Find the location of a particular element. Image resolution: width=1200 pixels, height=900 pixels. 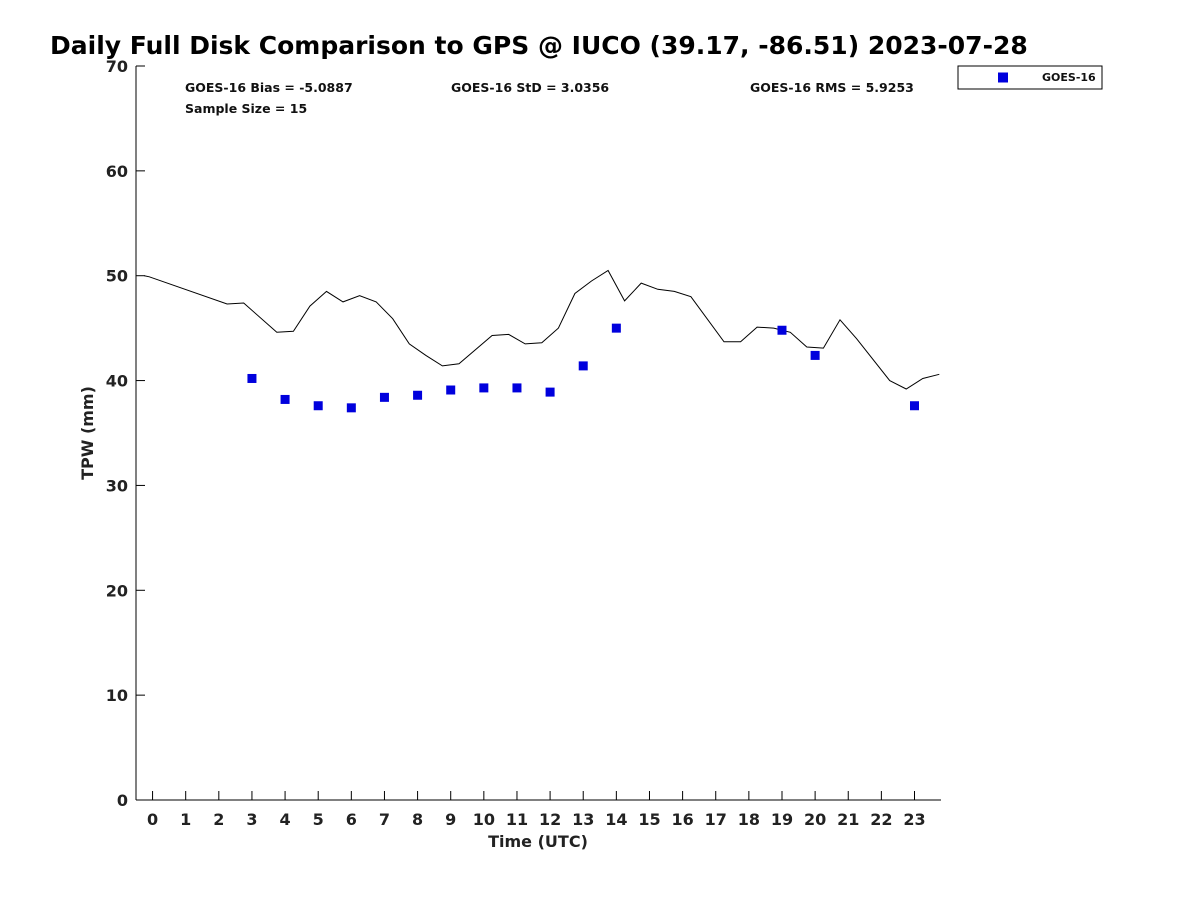

x-tick-label: 15 is located at coordinates (649, 819).